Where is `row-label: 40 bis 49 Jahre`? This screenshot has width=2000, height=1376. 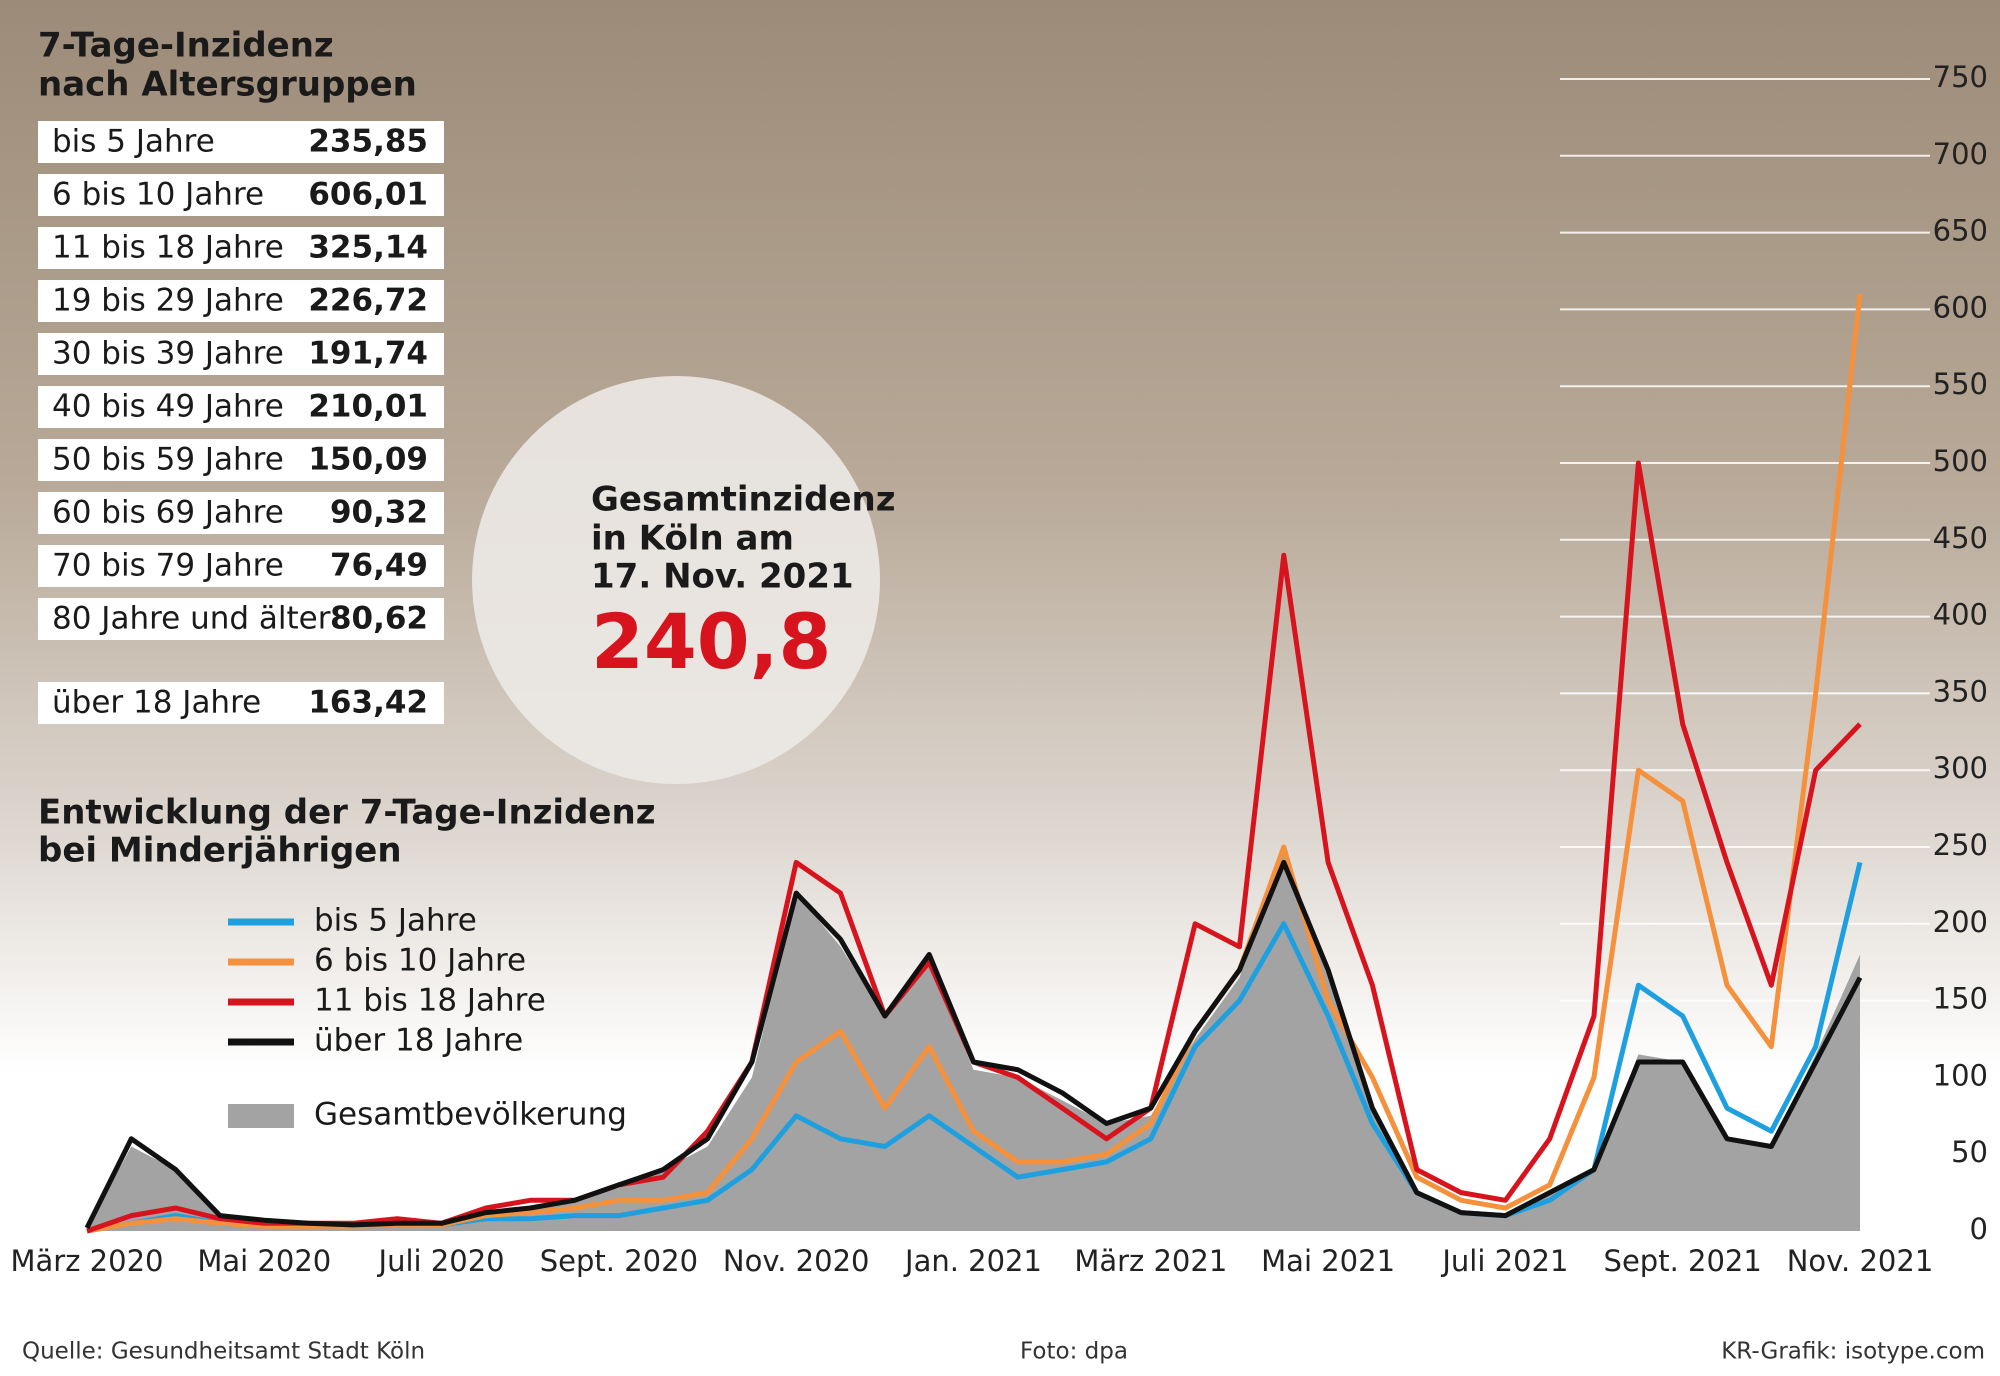
row-label: 40 bis 49 Jahre is located at coordinates (168, 407).